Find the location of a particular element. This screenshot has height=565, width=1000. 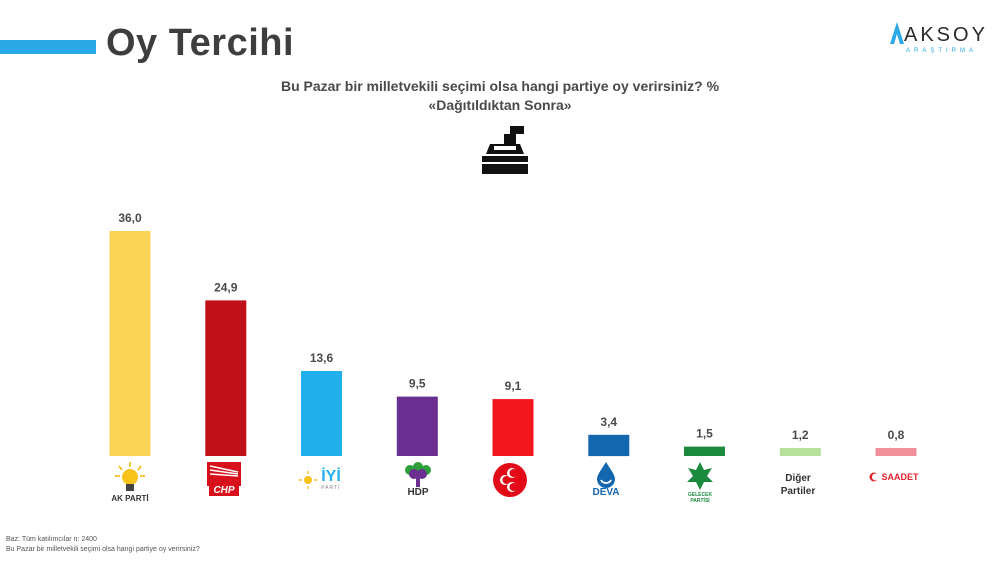

other-parties-label: Diğer Partiler is located at coordinates (798, 486).